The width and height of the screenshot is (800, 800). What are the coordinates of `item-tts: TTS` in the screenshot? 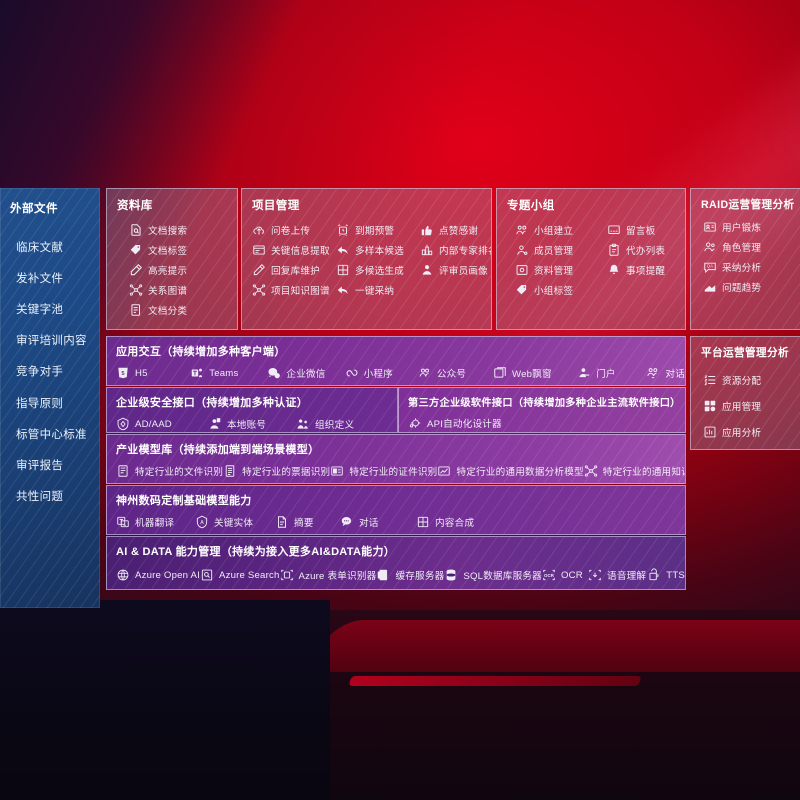 It's located at (666, 575).